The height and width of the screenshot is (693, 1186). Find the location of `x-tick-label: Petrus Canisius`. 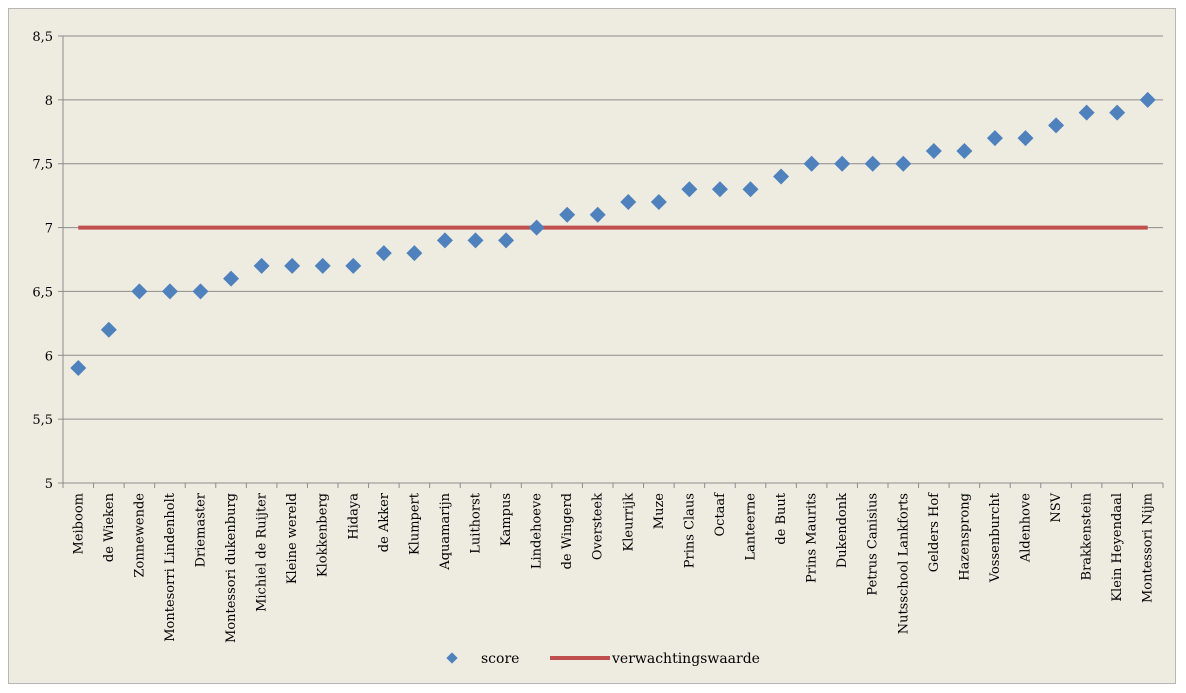

x-tick-label: Petrus Canisius is located at coordinates (873, 544).